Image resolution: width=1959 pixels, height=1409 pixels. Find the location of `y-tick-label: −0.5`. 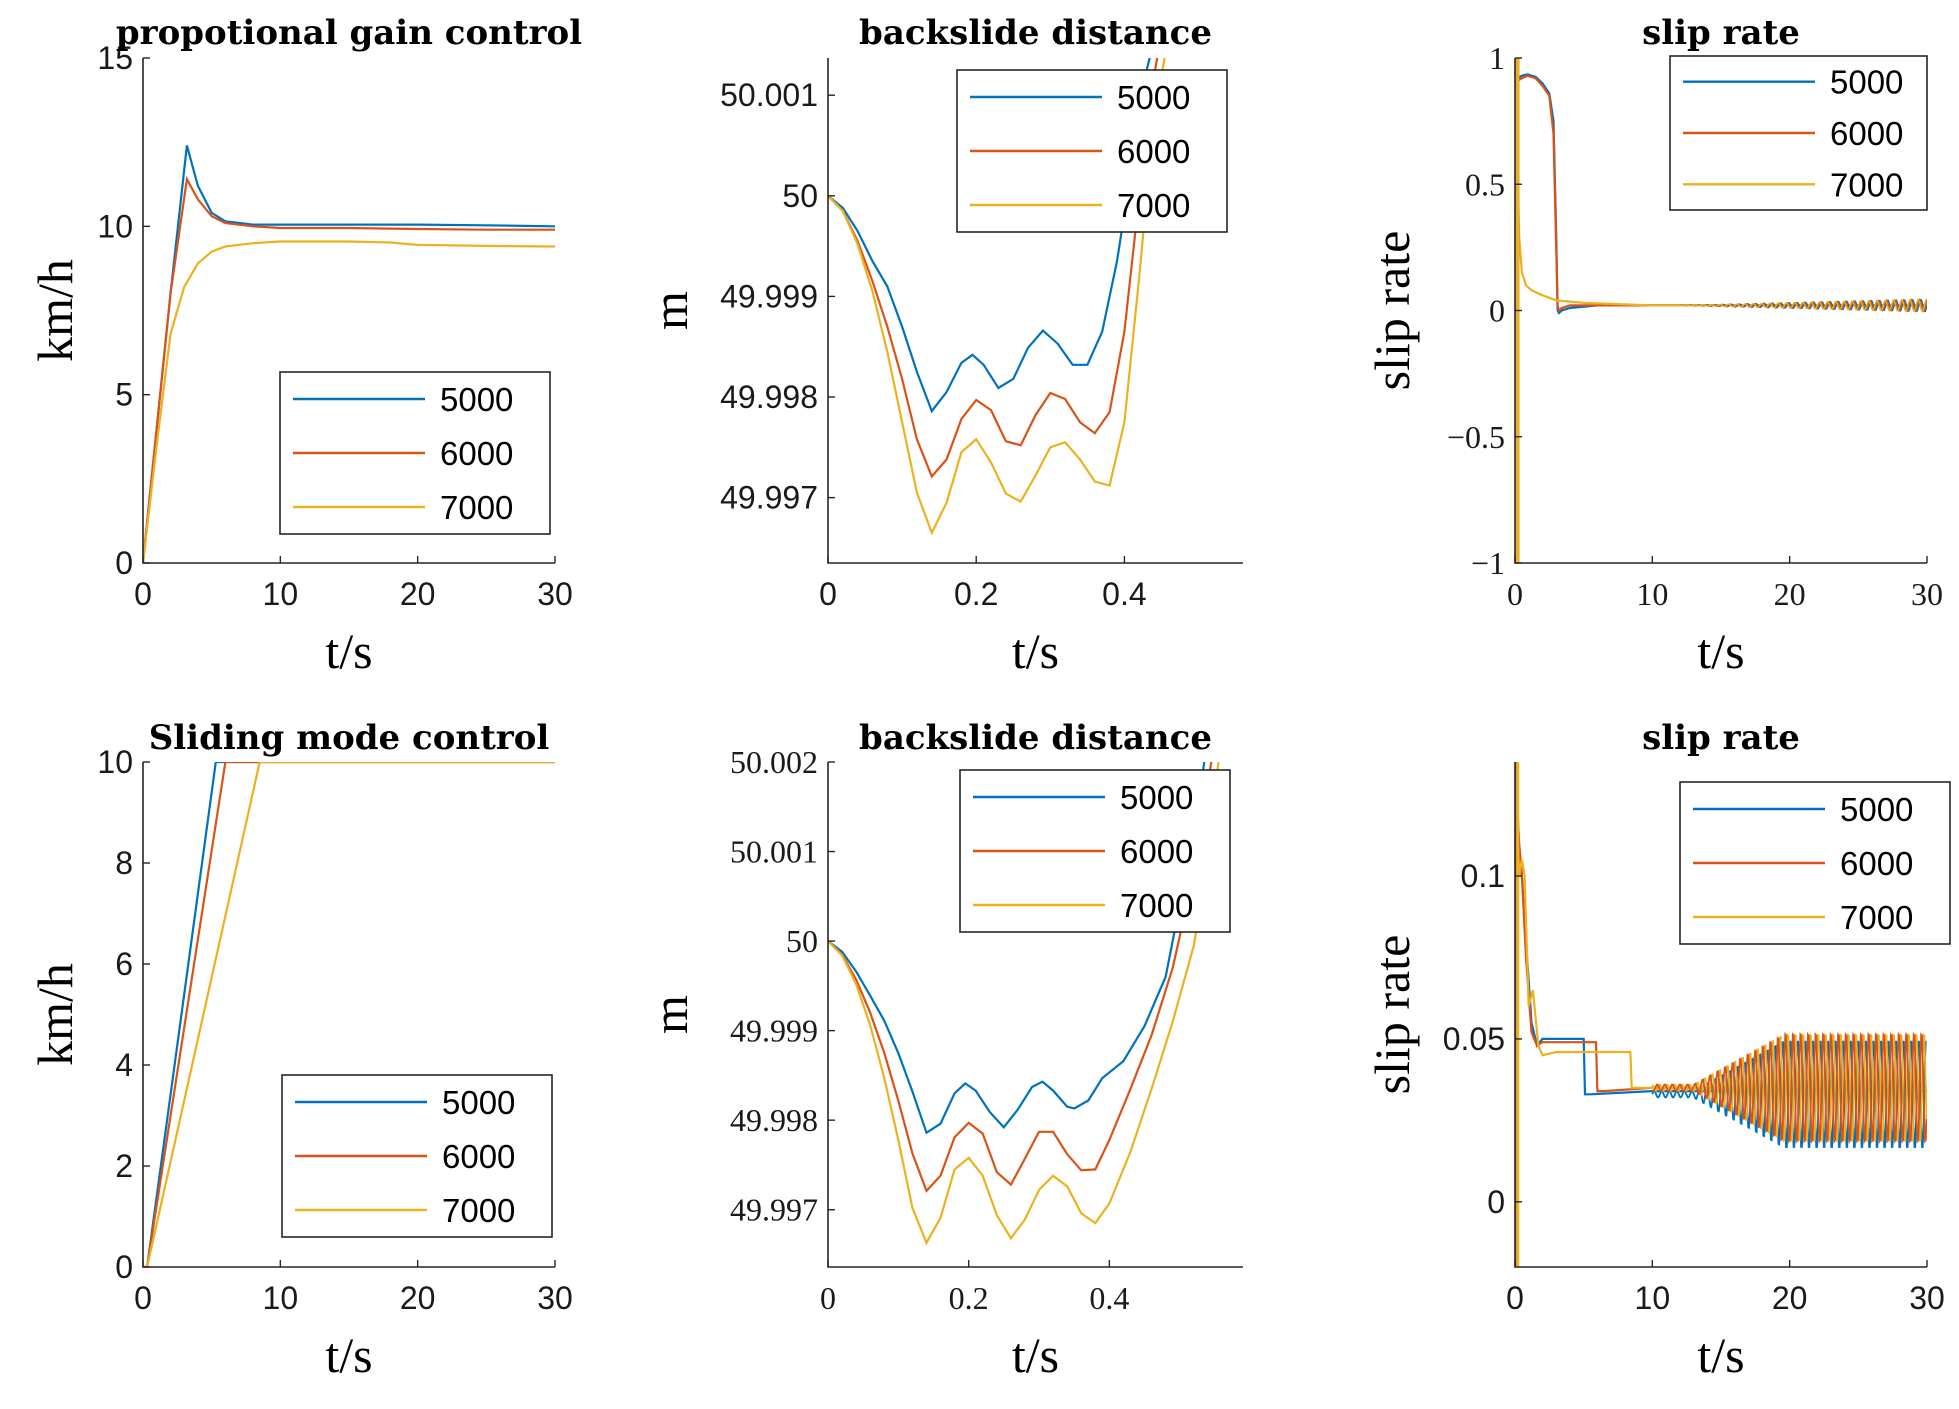

y-tick-label: −0.5 is located at coordinates (1476, 437).